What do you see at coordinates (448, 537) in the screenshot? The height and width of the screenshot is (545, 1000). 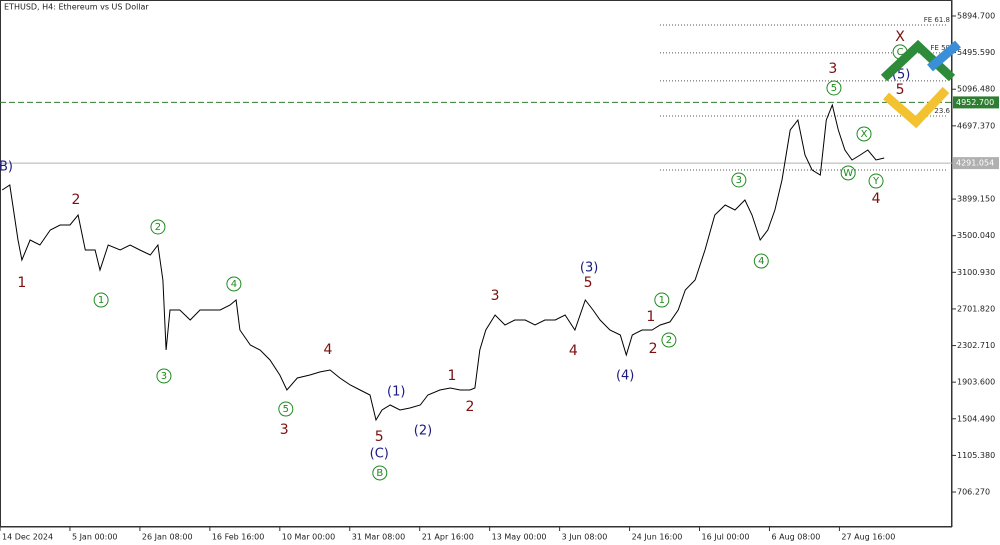 I see `x-tick-label: 21 Apr 16:00` at bounding box center [448, 537].